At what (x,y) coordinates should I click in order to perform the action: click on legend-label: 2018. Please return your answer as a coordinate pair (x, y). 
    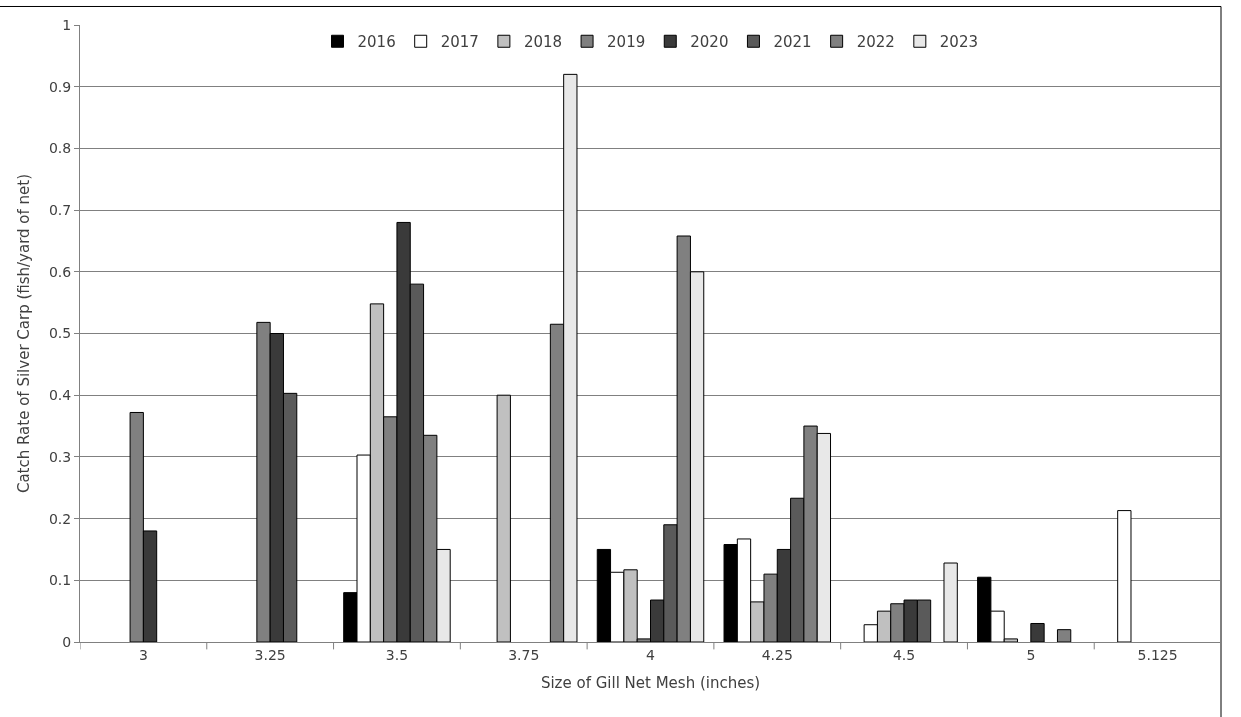
    Looking at the image, I should click on (543, 42).